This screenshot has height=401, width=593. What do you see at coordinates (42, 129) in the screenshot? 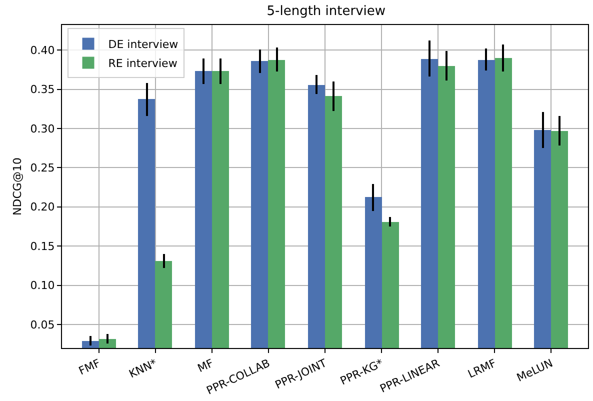
I see `y-tick-label: 0.30` at bounding box center [42, 129].